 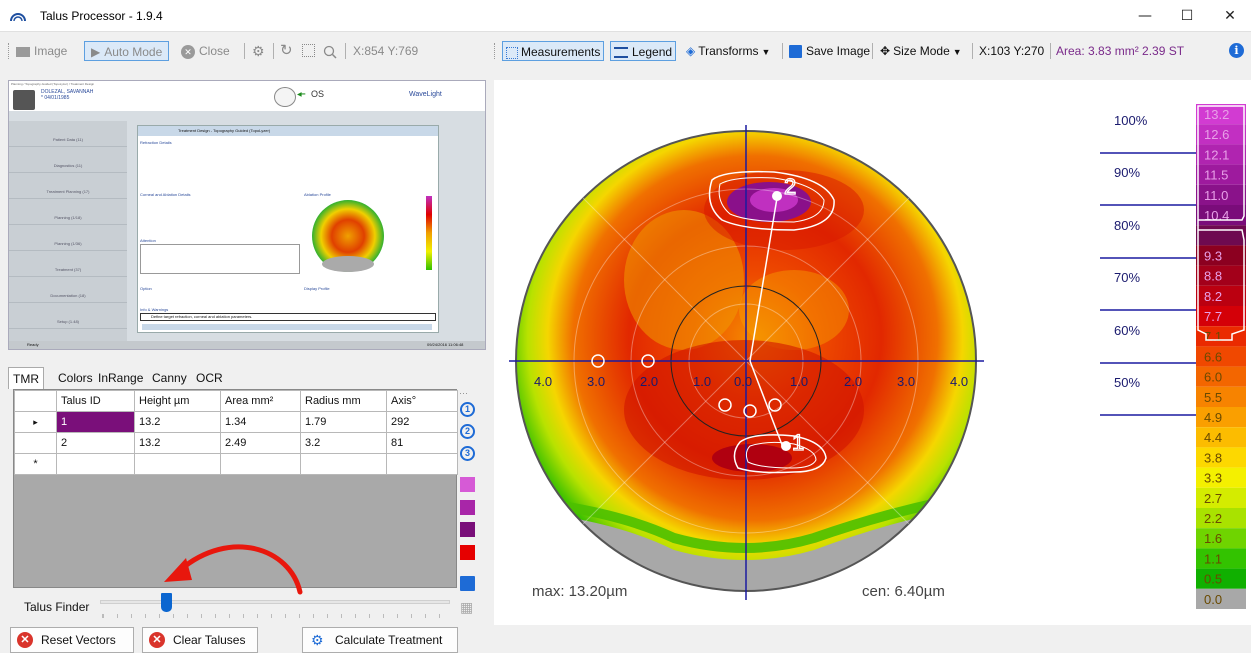 I want to click on color-swatch-light-magenta, so click(x=467, y=484).